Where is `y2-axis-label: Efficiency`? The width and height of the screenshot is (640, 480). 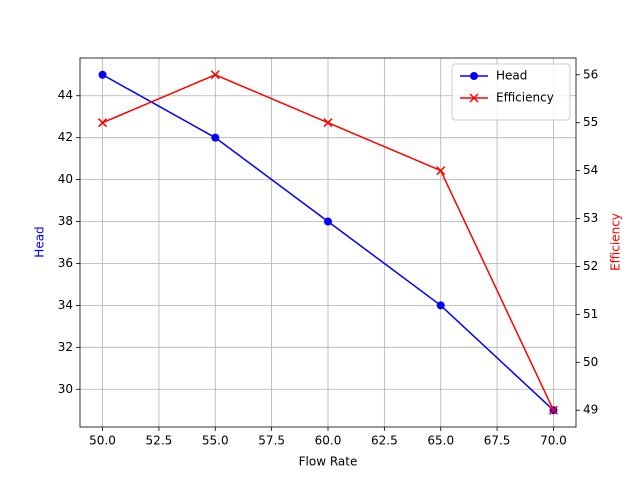 y2-axis-label: Efficiency is located at coordinates (616, 242).